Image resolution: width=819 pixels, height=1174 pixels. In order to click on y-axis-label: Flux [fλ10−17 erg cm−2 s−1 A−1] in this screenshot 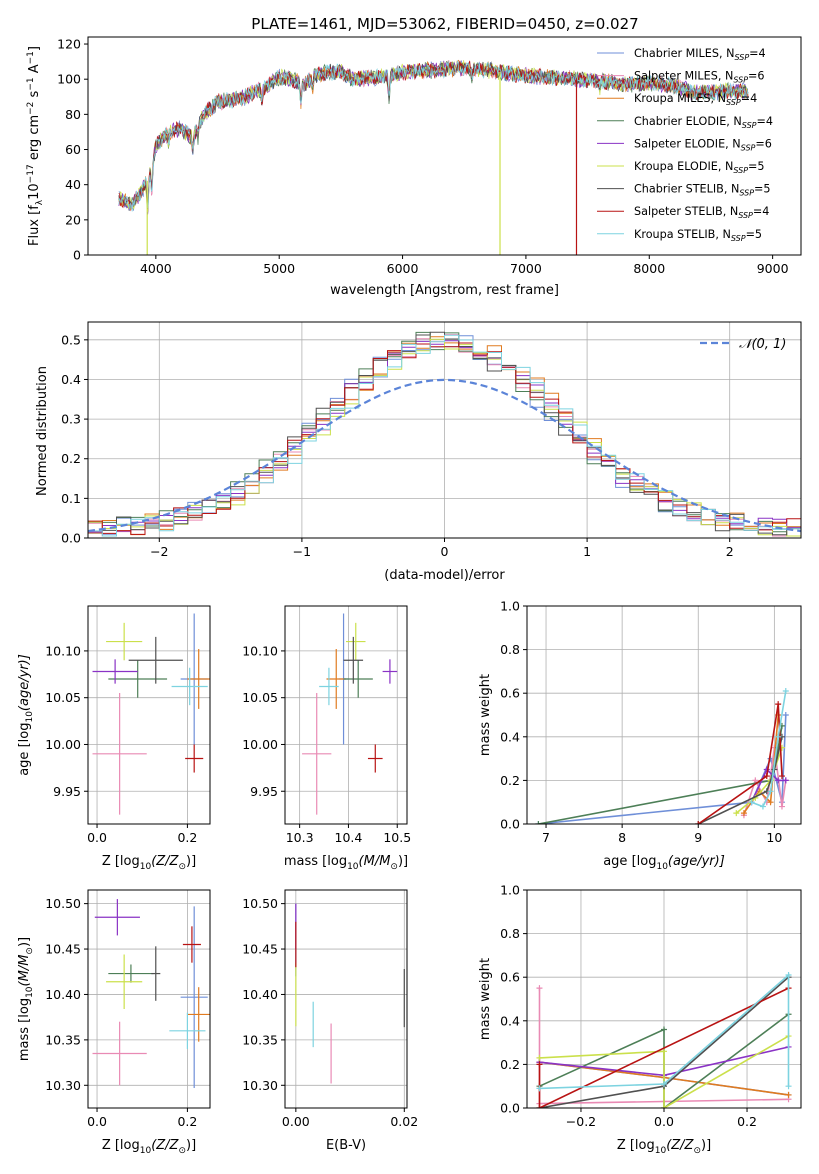, I will do `click(35, 146)`.